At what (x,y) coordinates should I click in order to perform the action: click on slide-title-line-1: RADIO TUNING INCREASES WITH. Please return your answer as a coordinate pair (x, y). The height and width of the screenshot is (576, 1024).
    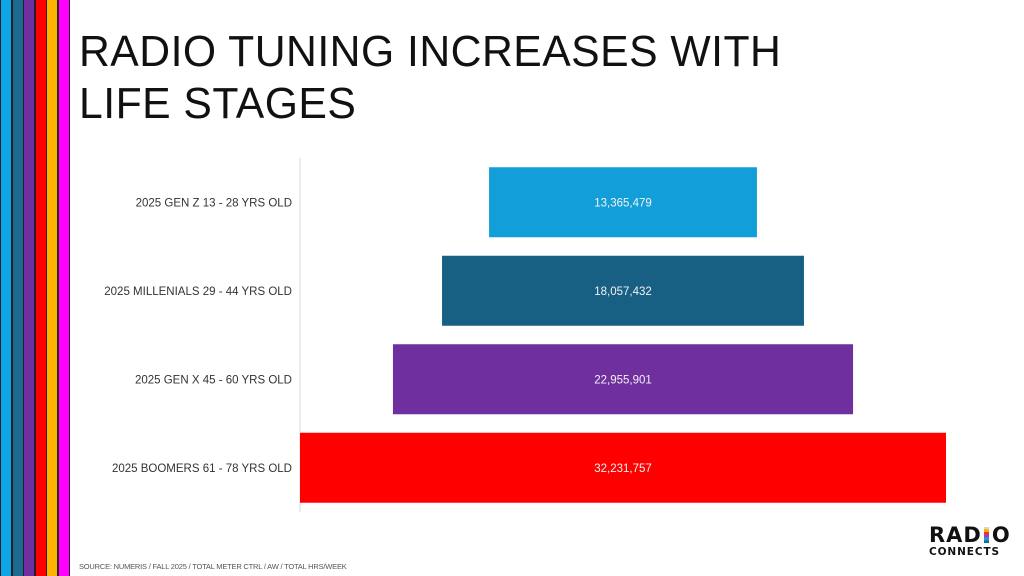
    Looking at the image, I should click on (430, 51).